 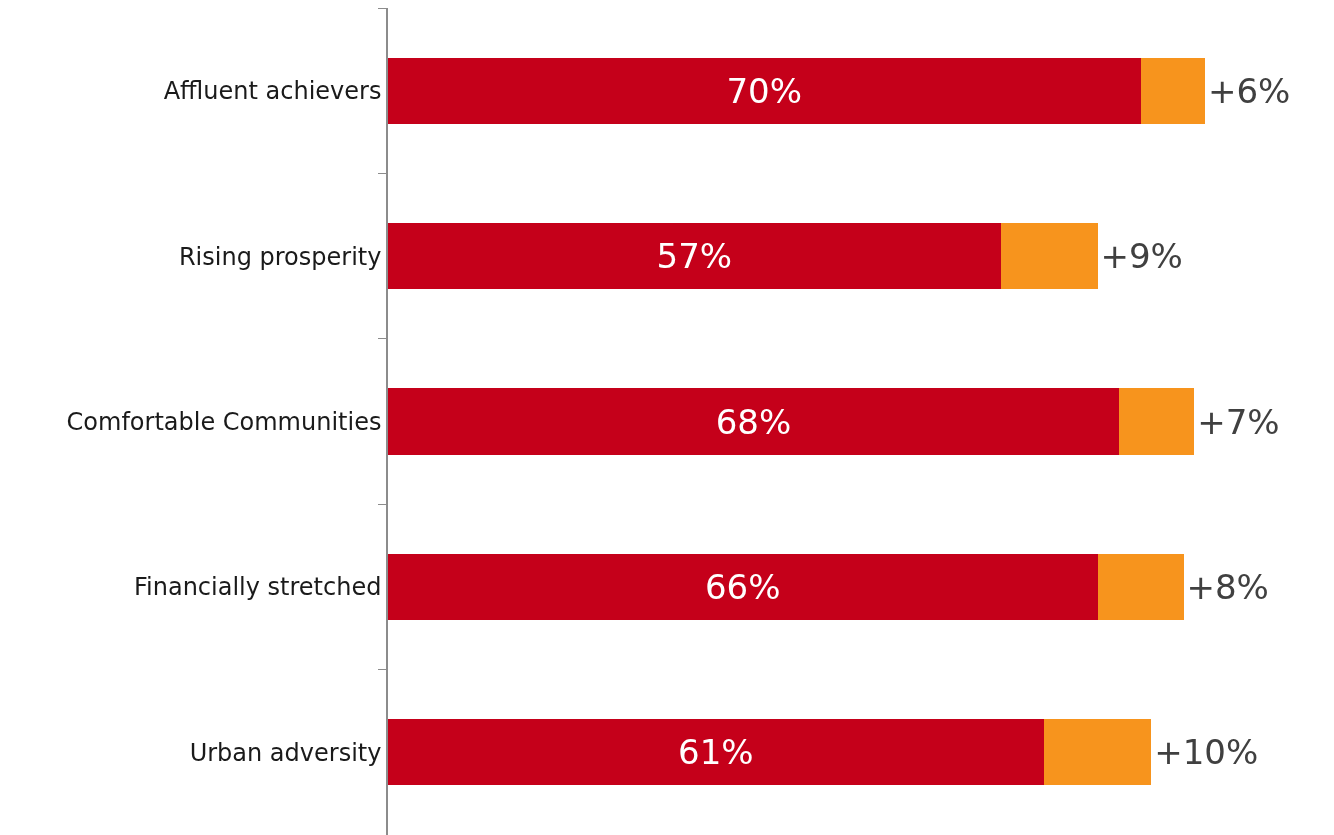 What do you see at coordinates (272, 91) in the screenshot?
I see `y-tick-label: Affluent achievers` at bounding box center [272, 91].